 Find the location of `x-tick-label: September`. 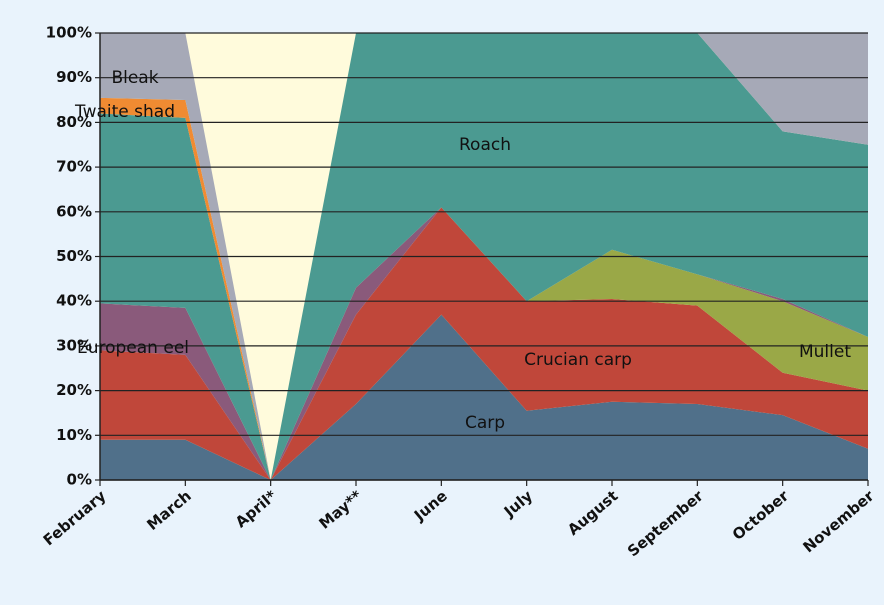

x-tick-label: September is located at coordinates (665, 523).